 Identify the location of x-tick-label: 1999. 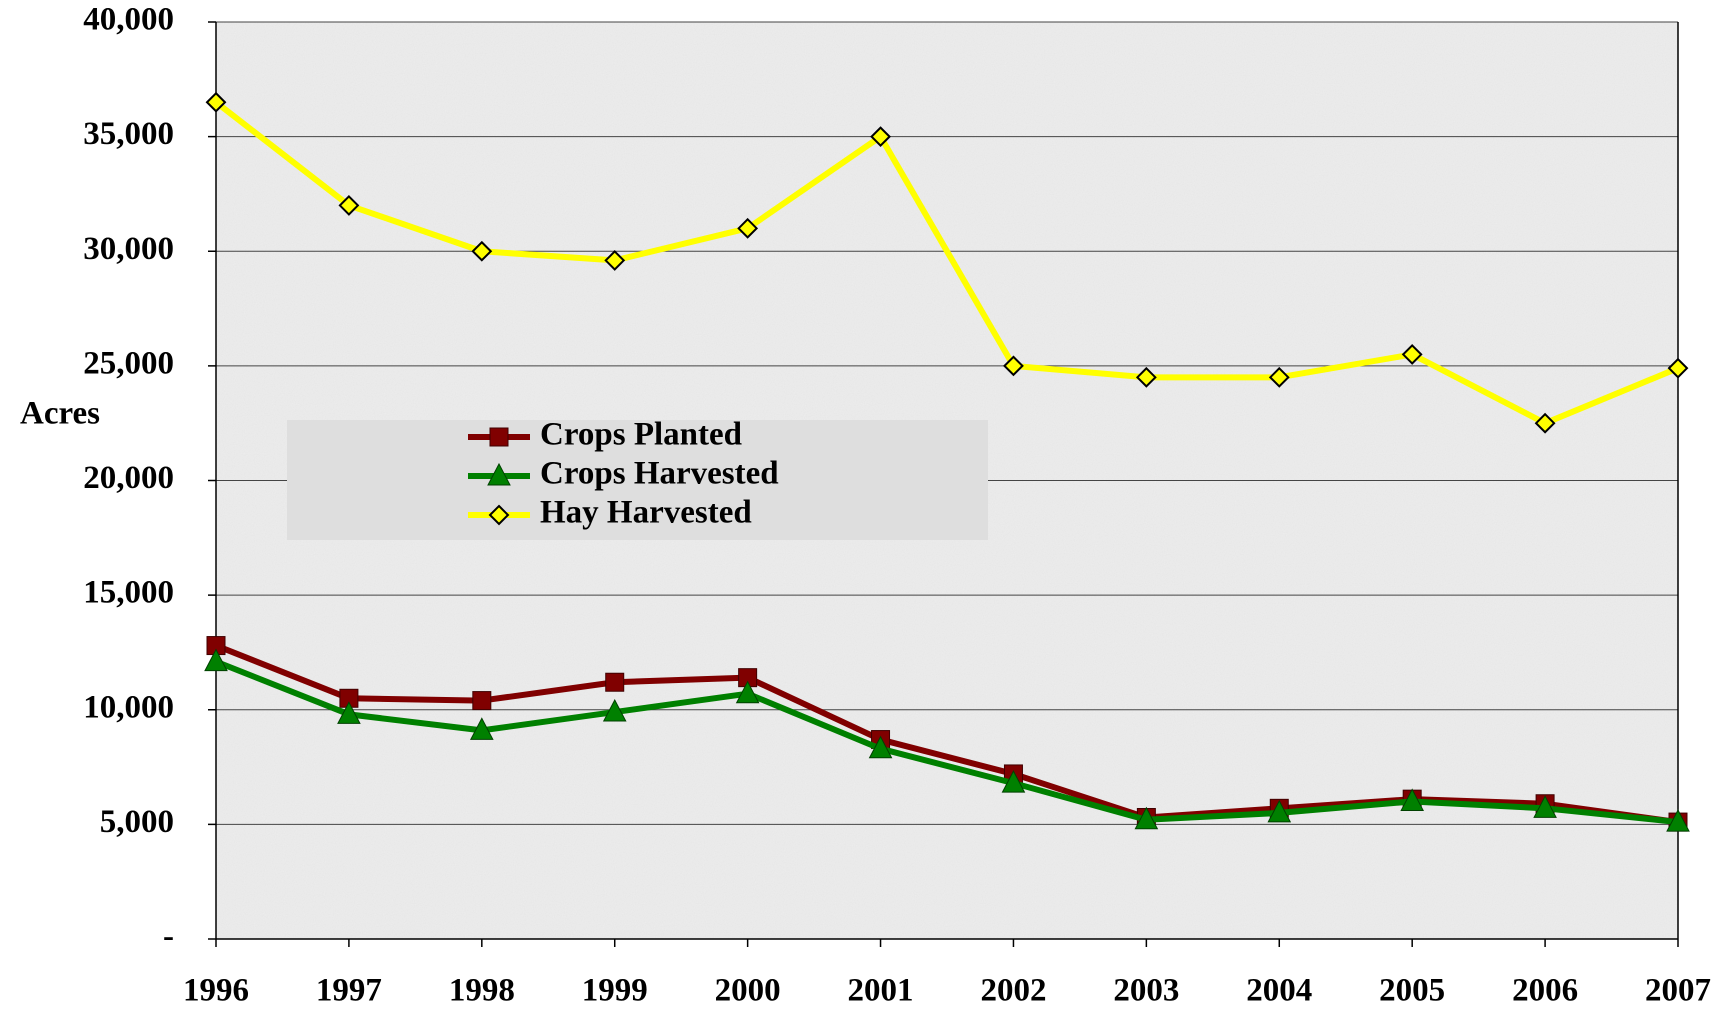
(615, 991).